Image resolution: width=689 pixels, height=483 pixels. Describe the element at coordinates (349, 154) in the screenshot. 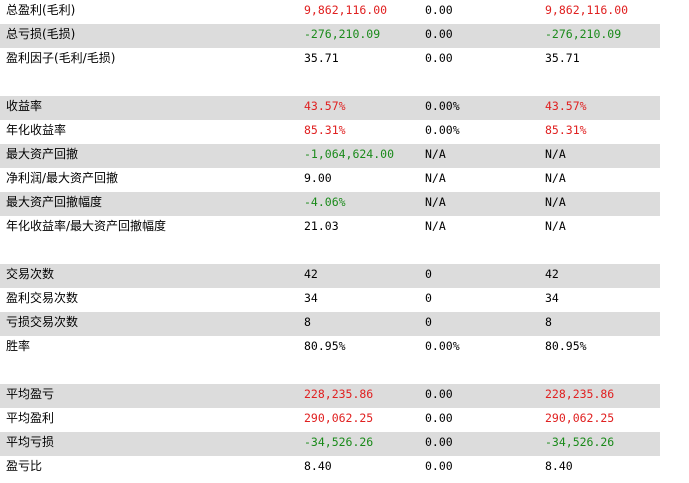

I see `value-all-trades: -1,064,624.00` at that location.